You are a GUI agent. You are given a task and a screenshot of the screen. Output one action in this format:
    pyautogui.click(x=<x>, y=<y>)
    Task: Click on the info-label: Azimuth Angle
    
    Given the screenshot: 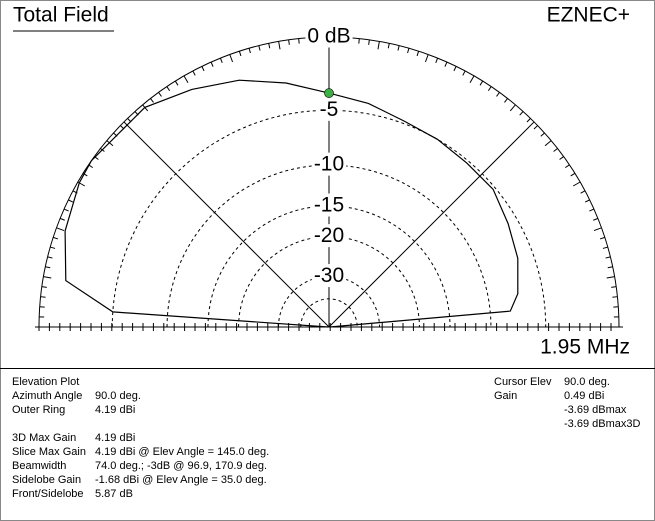 What is the action you would take?
    pyautogui.click(x=47, y=396)
    